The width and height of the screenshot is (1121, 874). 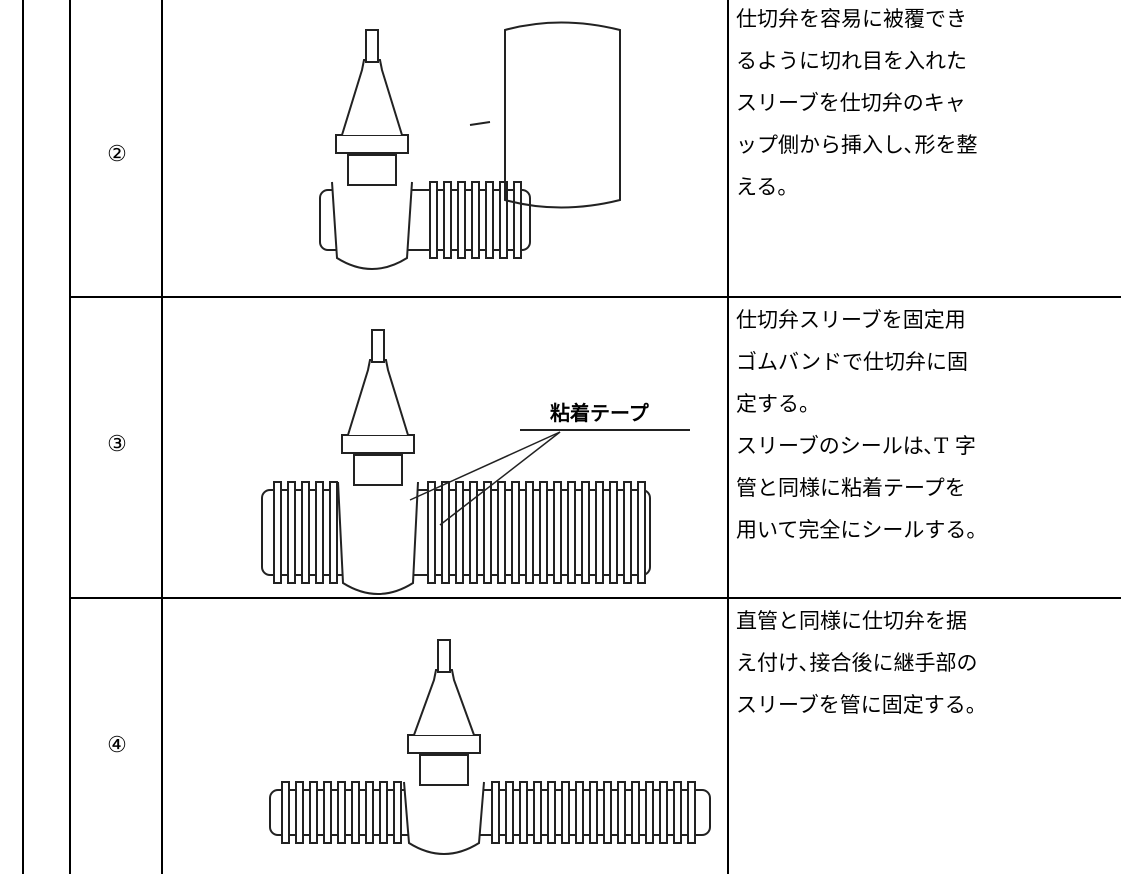 What do you see at coordinates (600, 413) in the screenshot?
I see `image-label: 粘着テープ` at bounding box center [600, 413].